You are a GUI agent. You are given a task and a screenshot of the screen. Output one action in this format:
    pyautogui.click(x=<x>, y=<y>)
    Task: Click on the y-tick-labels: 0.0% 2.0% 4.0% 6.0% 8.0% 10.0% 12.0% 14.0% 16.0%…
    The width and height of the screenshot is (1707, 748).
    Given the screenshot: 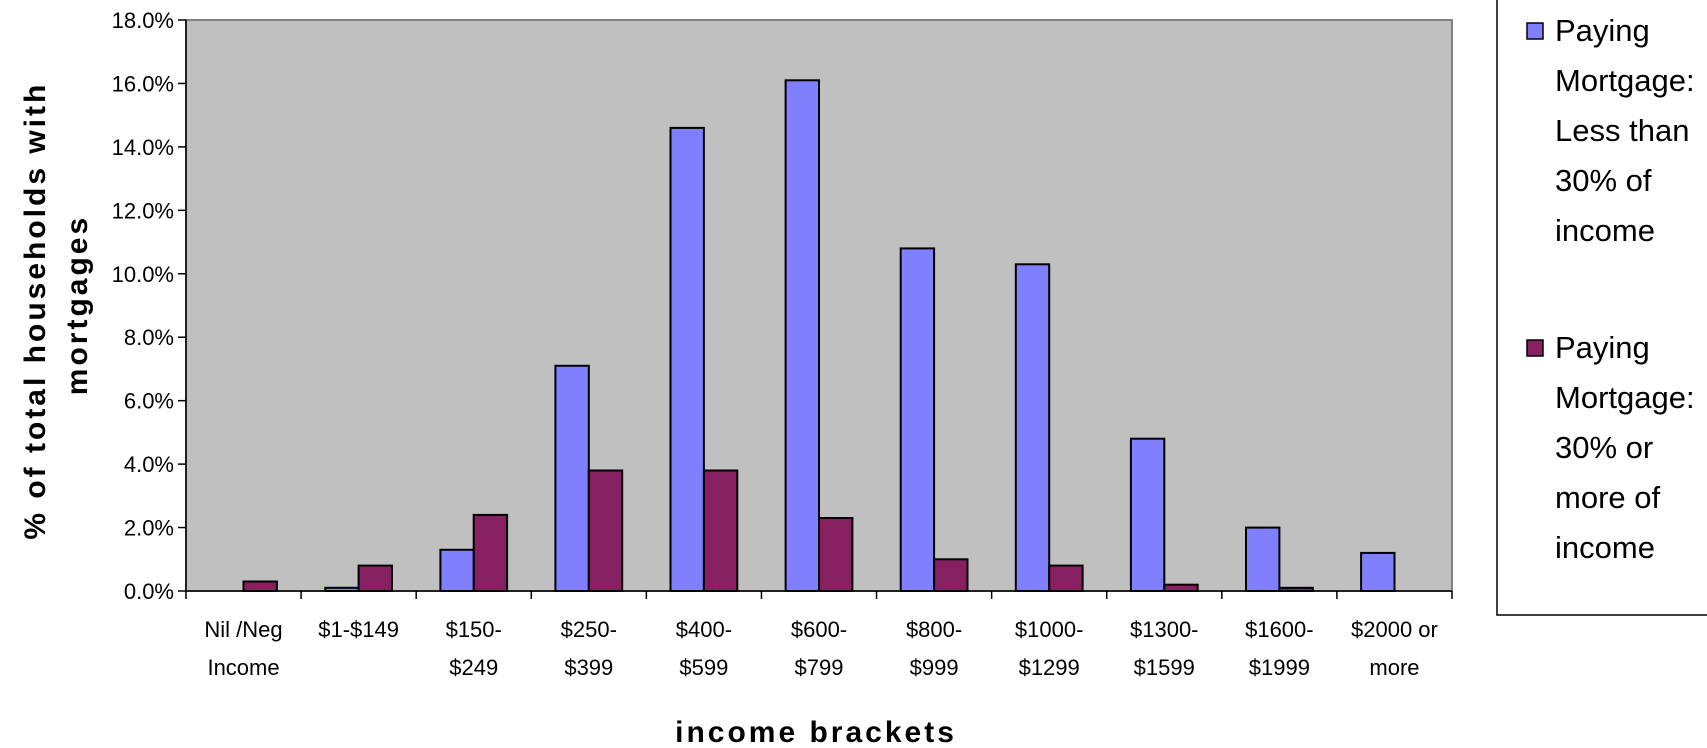 What is the action you would take?
    pyautogui.click(x=143, y=306)
    